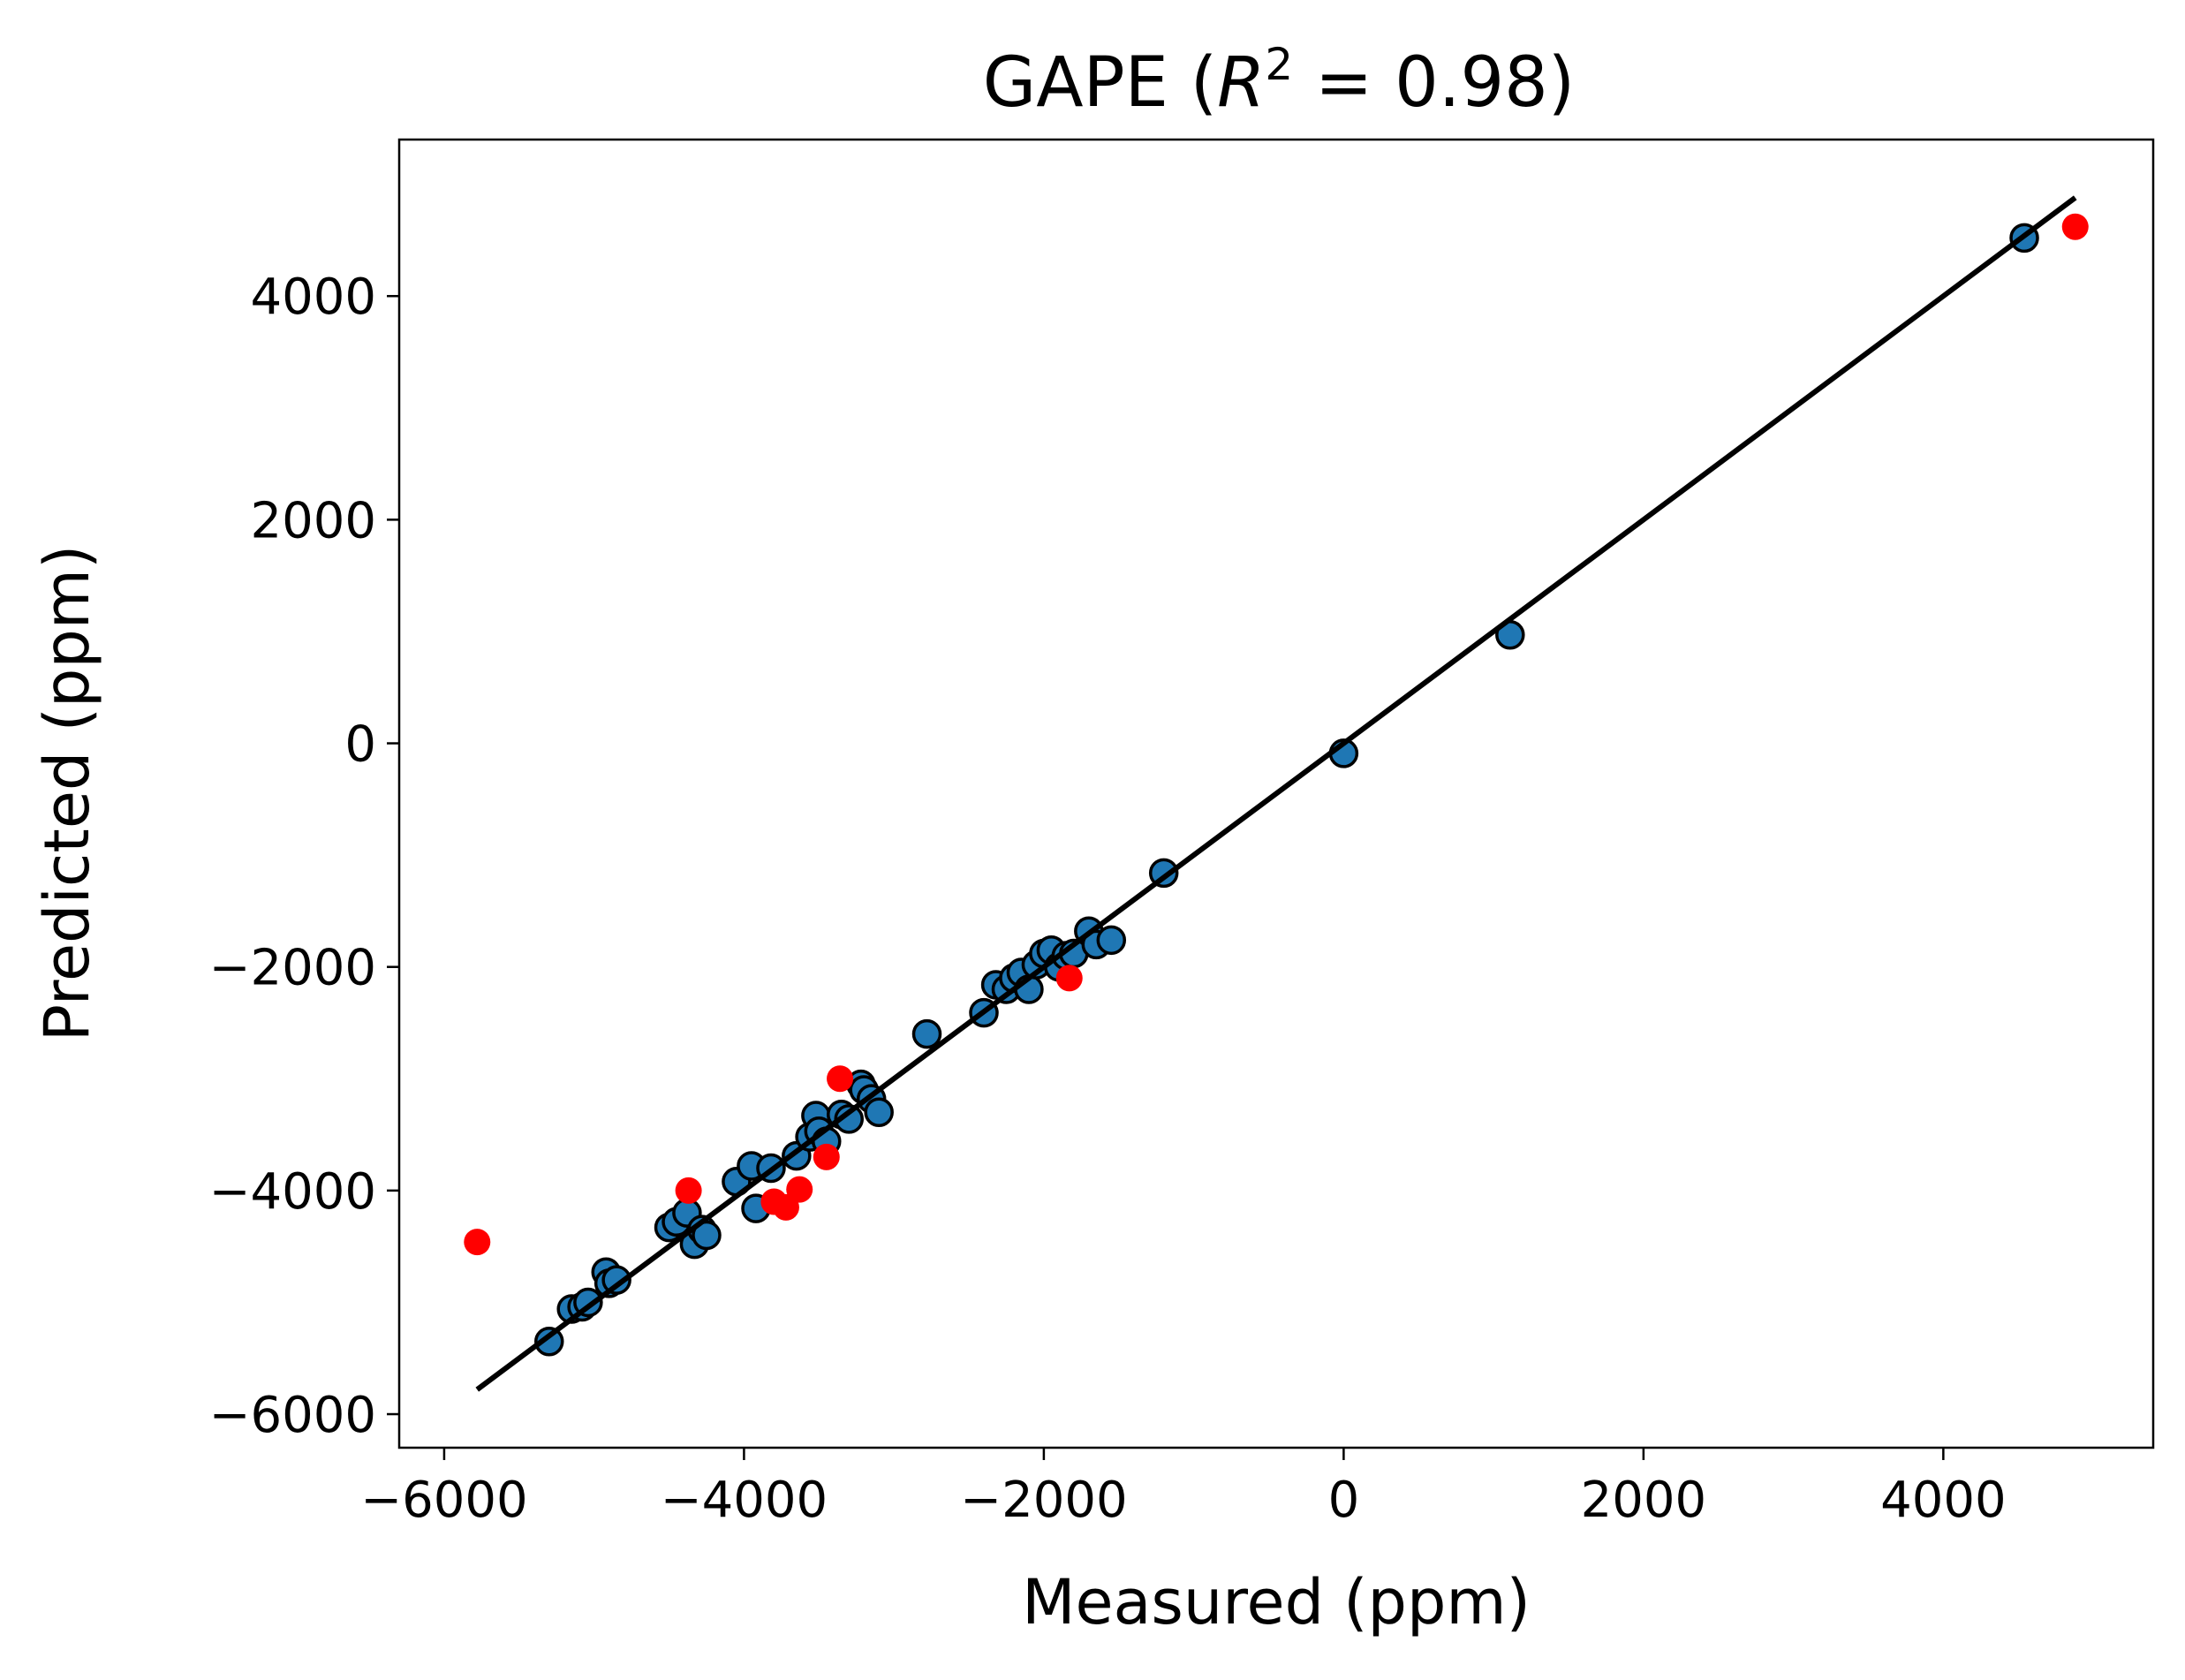 This screenshot has width=2185, height=1680. Describe the element at coordinates (360, 745) in the screenshot. I see `y-tick-label: 0` at that location.